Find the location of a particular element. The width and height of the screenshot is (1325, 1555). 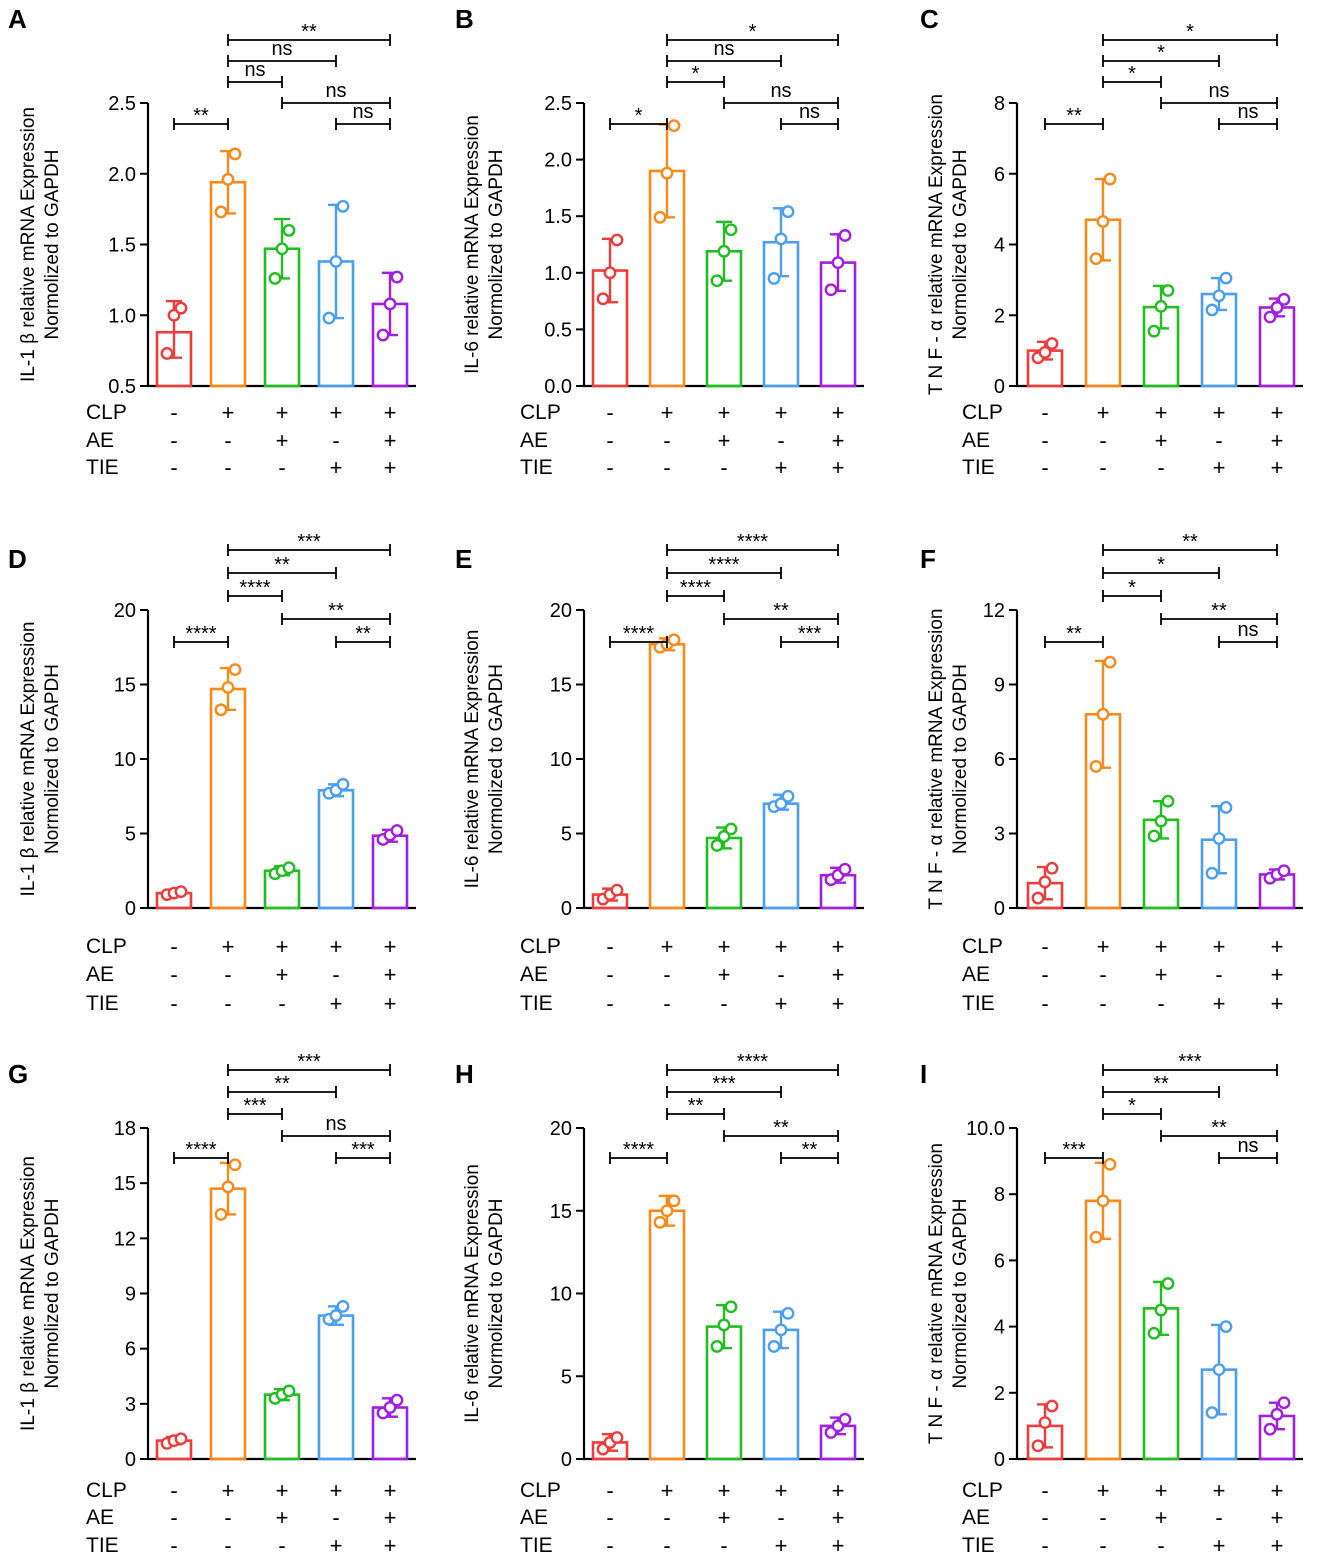

y-tick-label: 2 is located at coordinates (999, 316).